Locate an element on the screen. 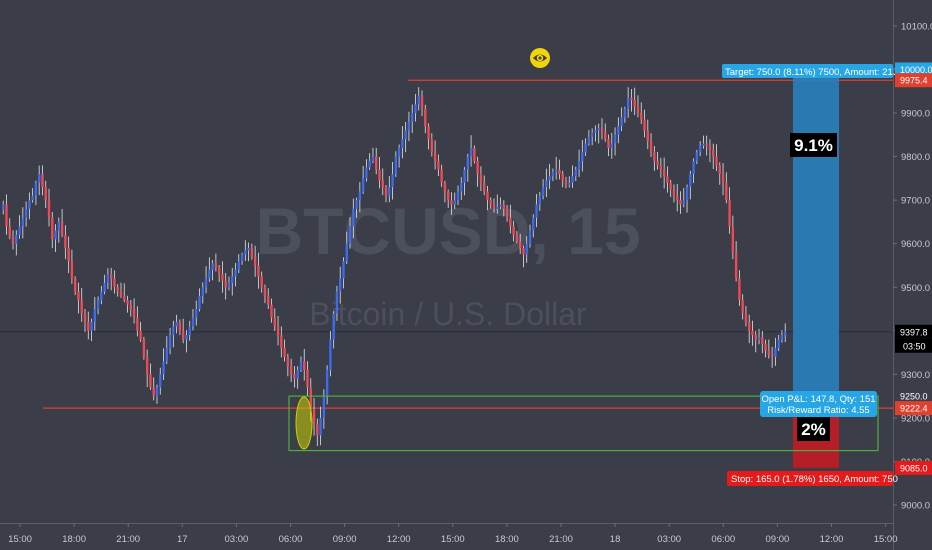 The image size is (932, 550). x-tick-label: 09:00 is located at coordinates (778, 539).